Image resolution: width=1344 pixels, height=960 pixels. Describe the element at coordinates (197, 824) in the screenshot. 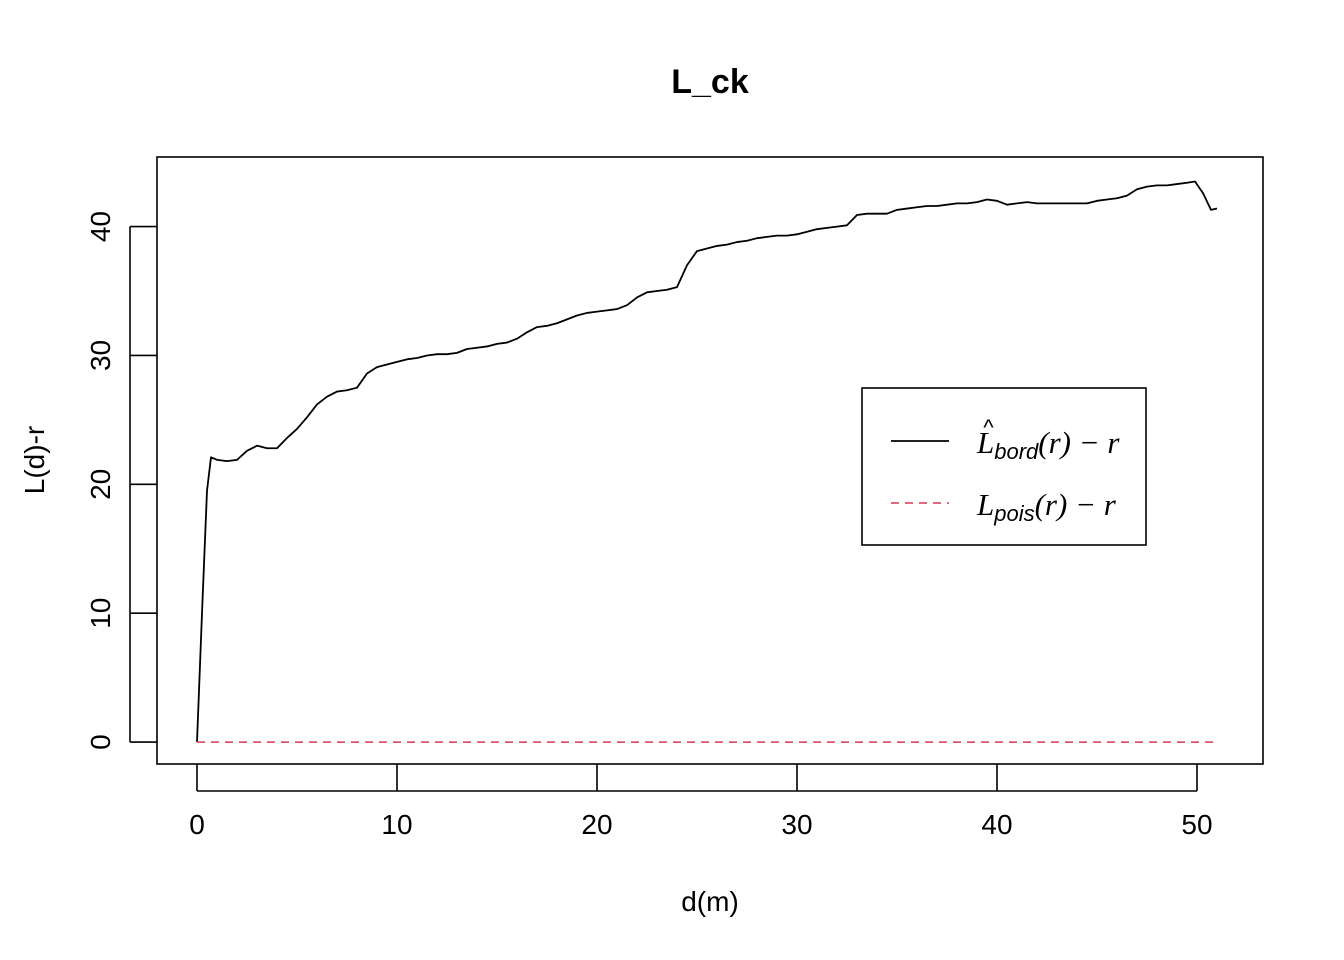

I see `x-tick-label: 0` at that location.